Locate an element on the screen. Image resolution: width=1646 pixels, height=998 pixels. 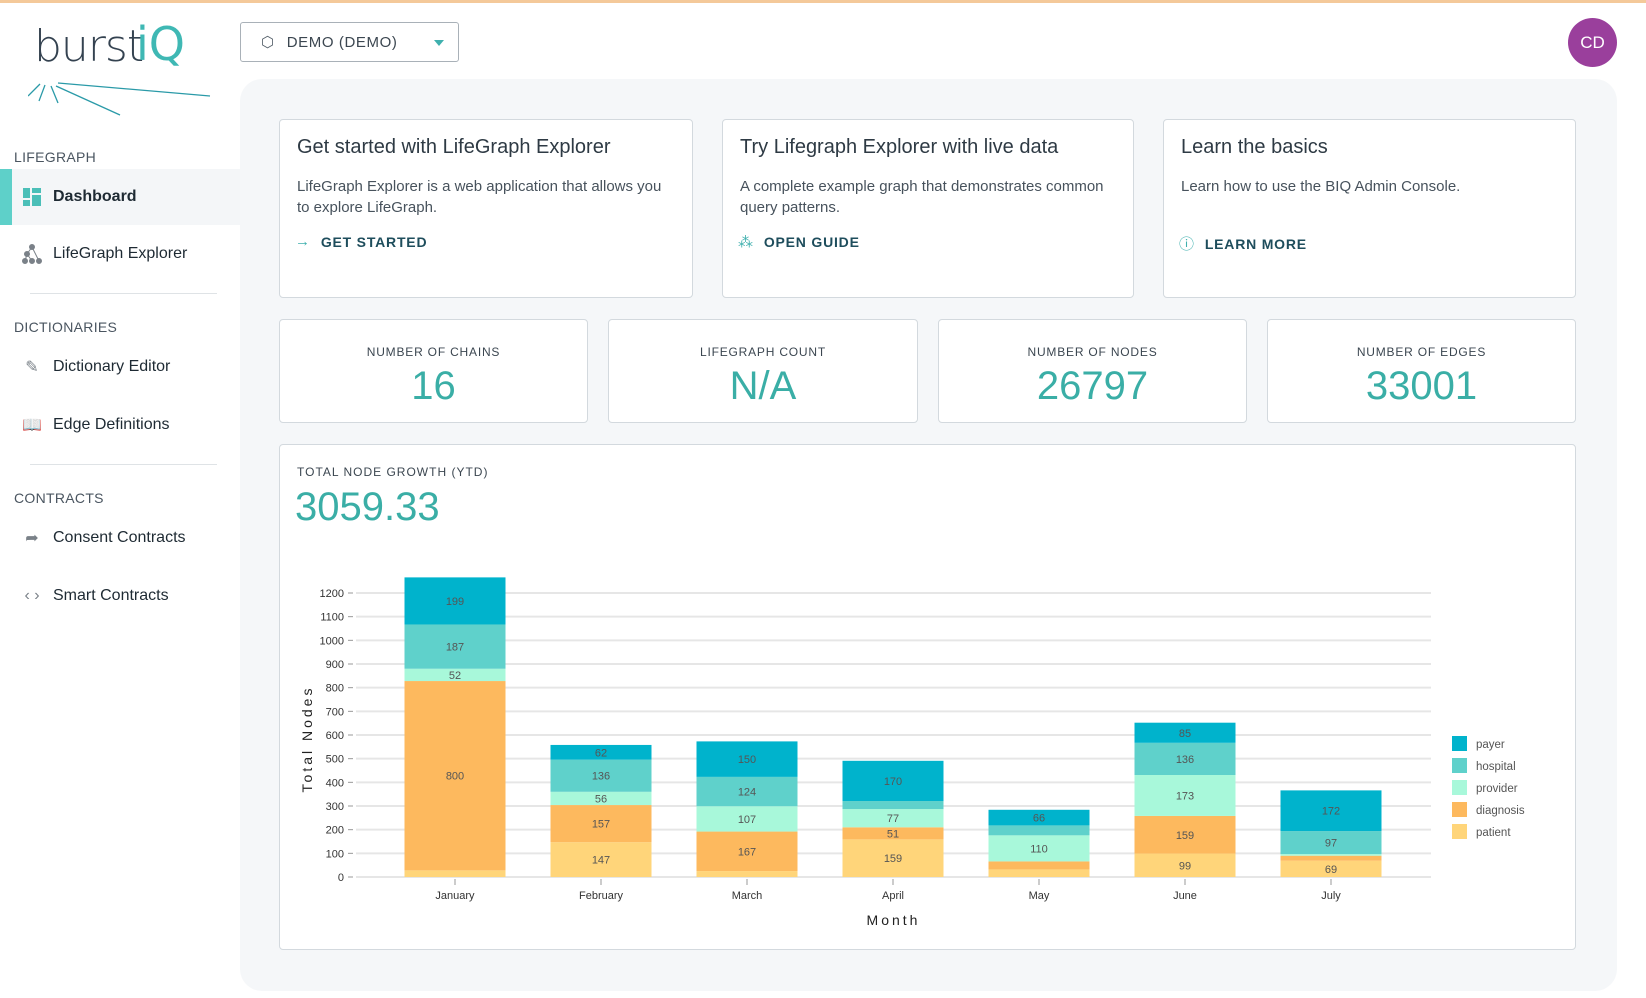
y-tick-label: 400 is located at coordinates (335, 783).